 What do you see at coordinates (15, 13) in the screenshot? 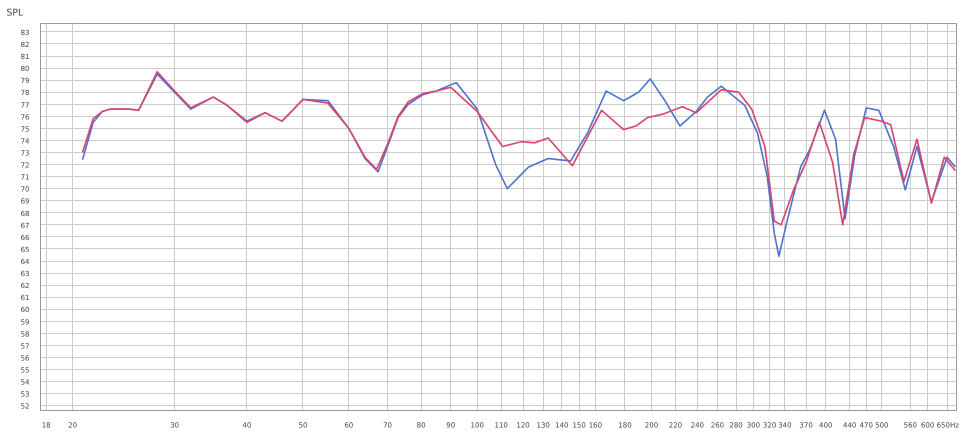
I see `y-axis-title: SPL` at bounding box center [15, 13].